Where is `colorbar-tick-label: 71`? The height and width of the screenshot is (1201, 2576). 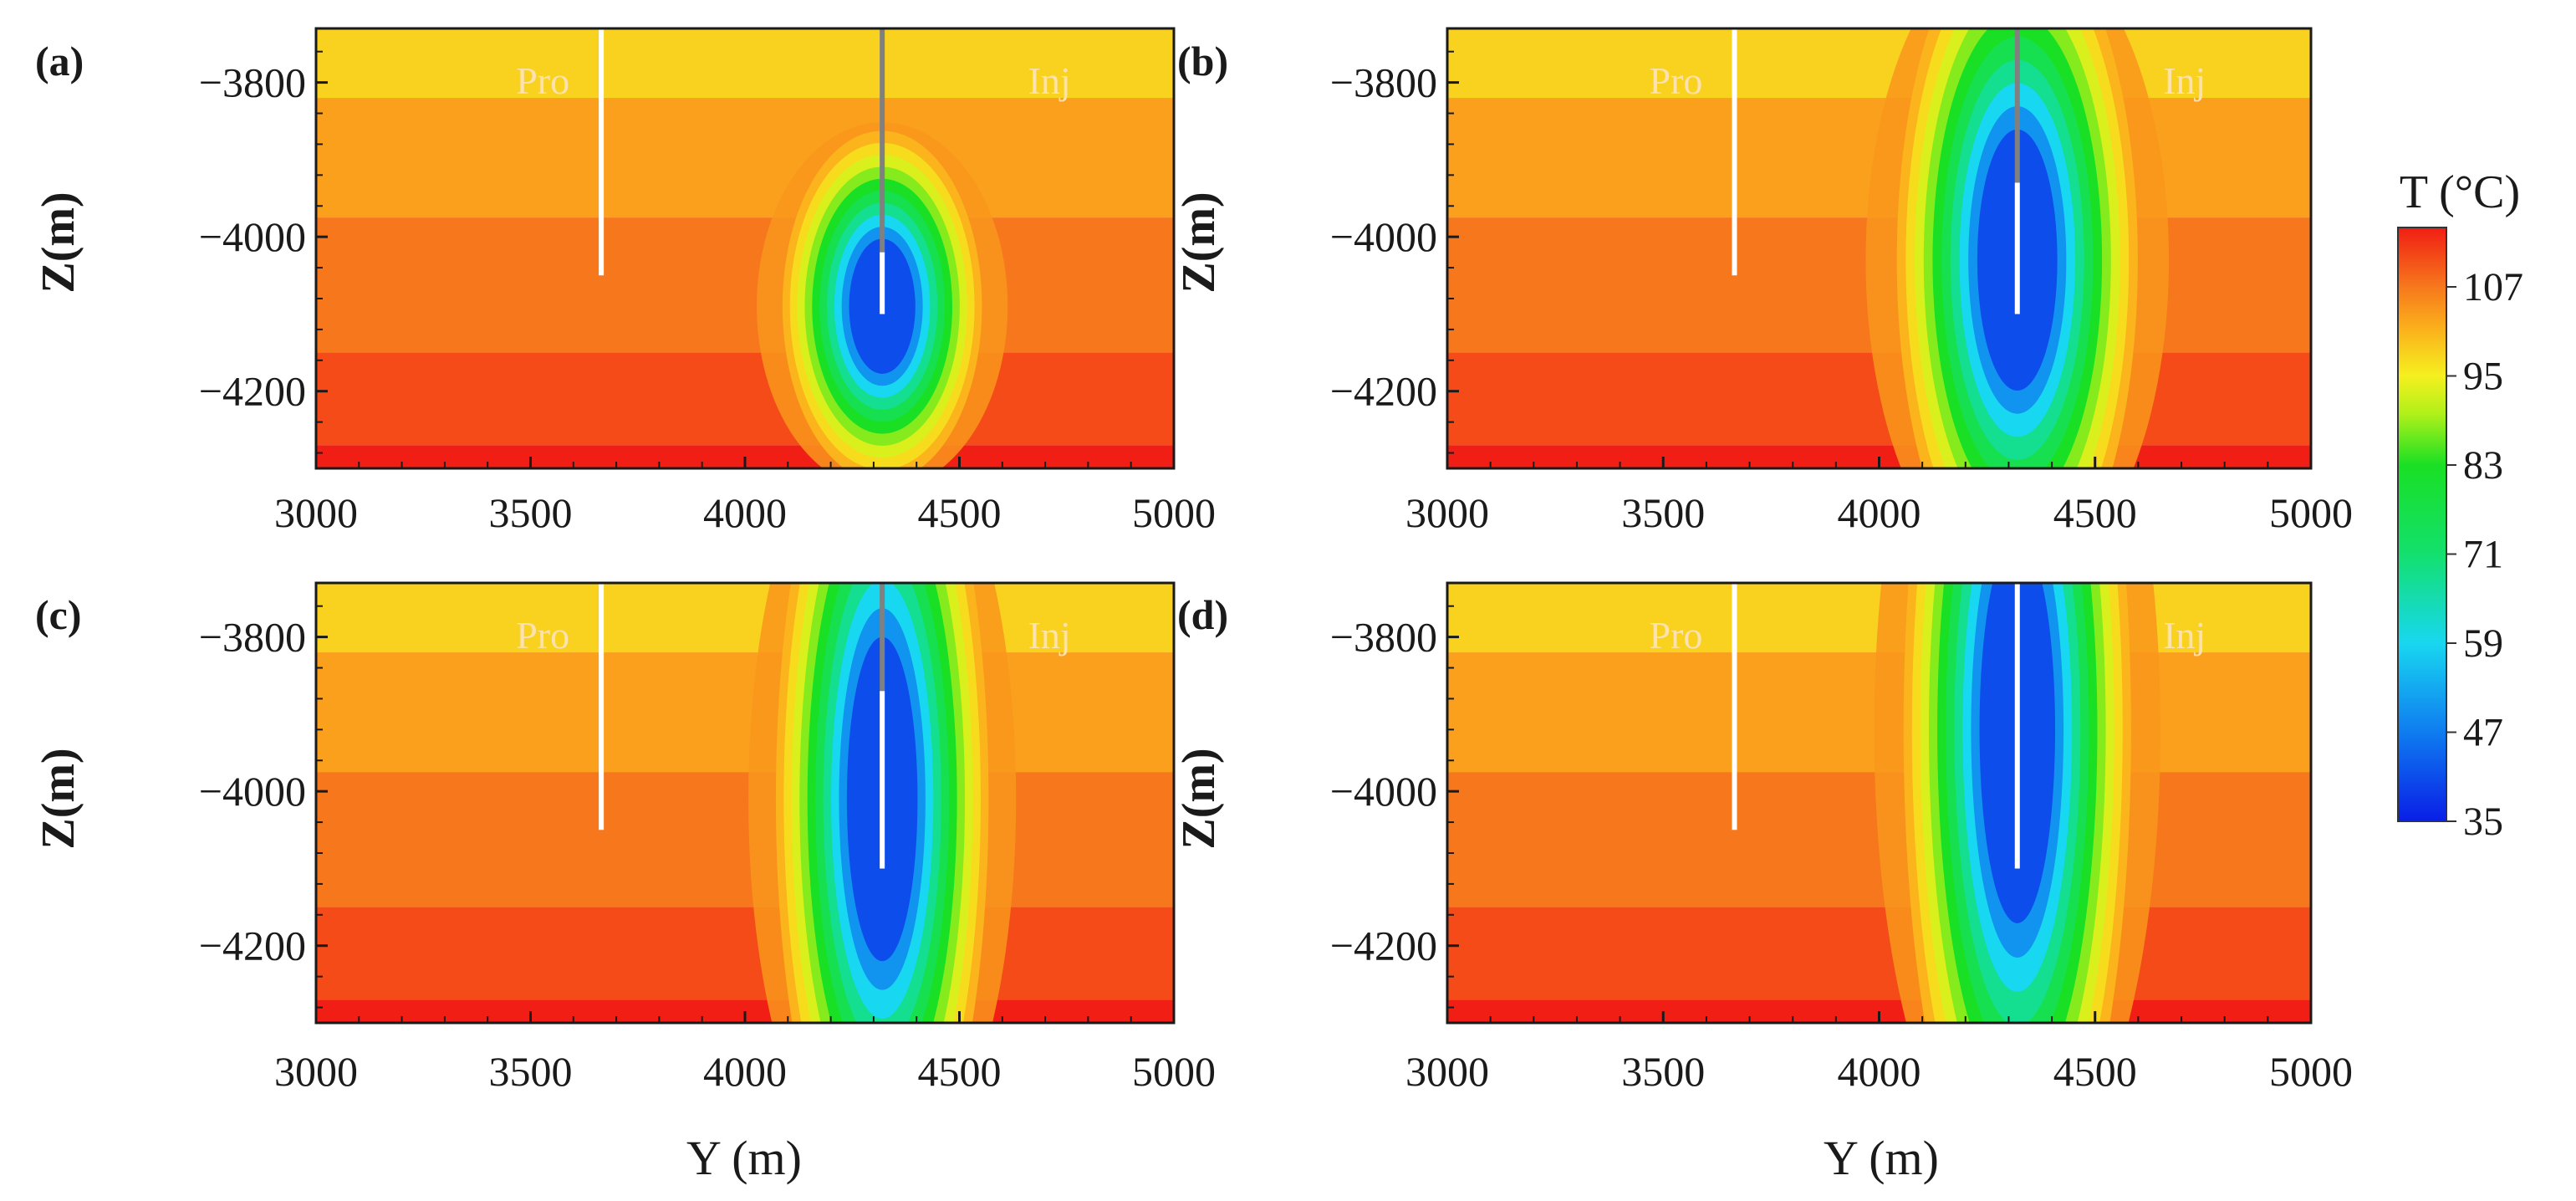
colorbar-tick-label: 71 is located at coordinates (2483, 555).